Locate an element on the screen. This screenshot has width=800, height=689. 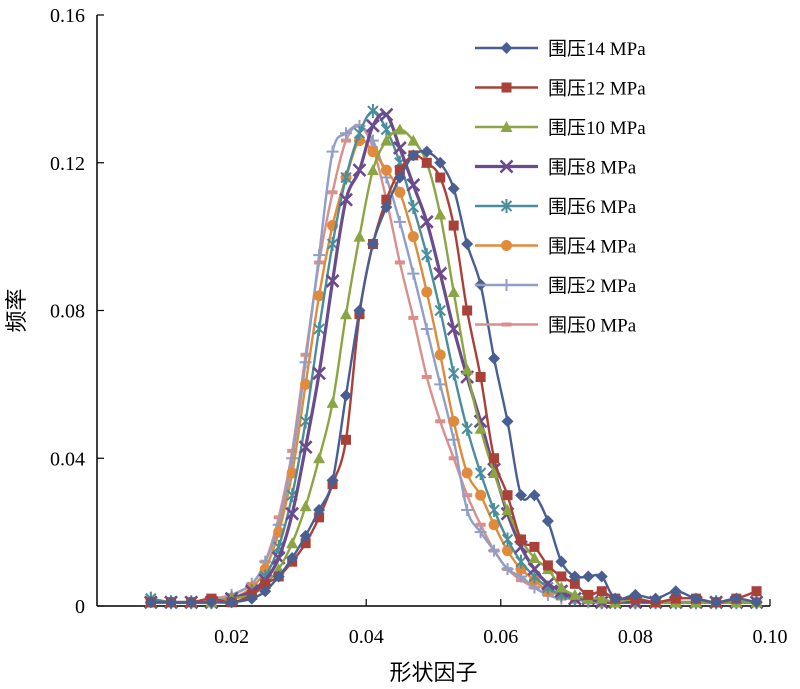
y-tick-label: 0.16 is located at coordinates (67, 16).